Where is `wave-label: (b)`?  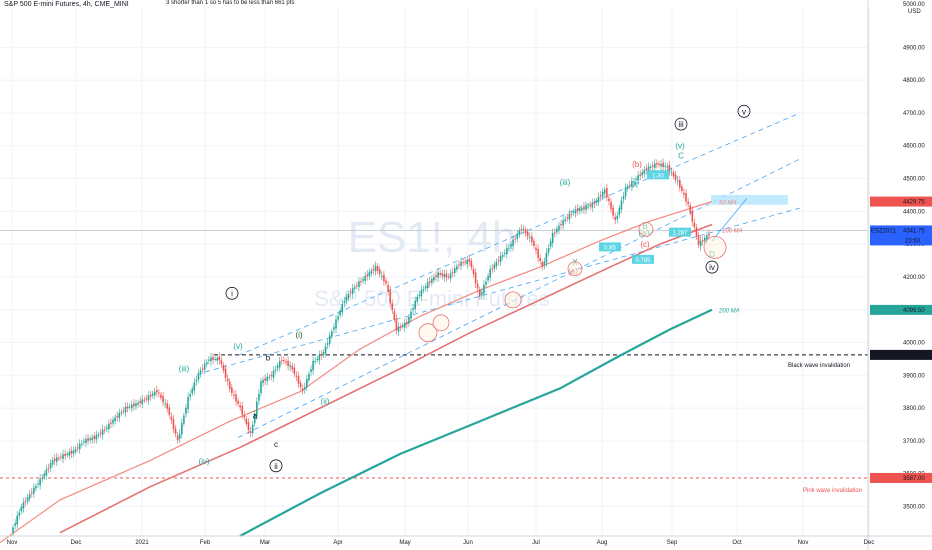 wave-label: (b) is located at coordinates (637, 164).